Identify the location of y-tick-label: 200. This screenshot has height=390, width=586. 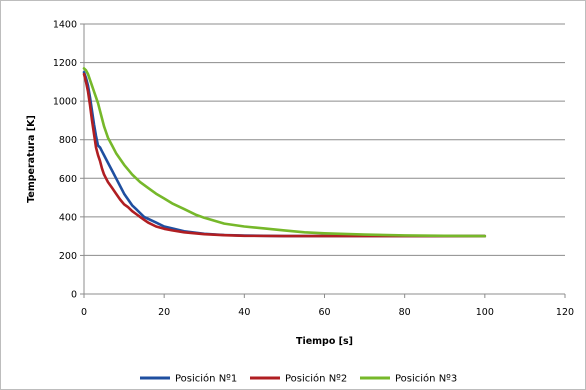
(68, 256).